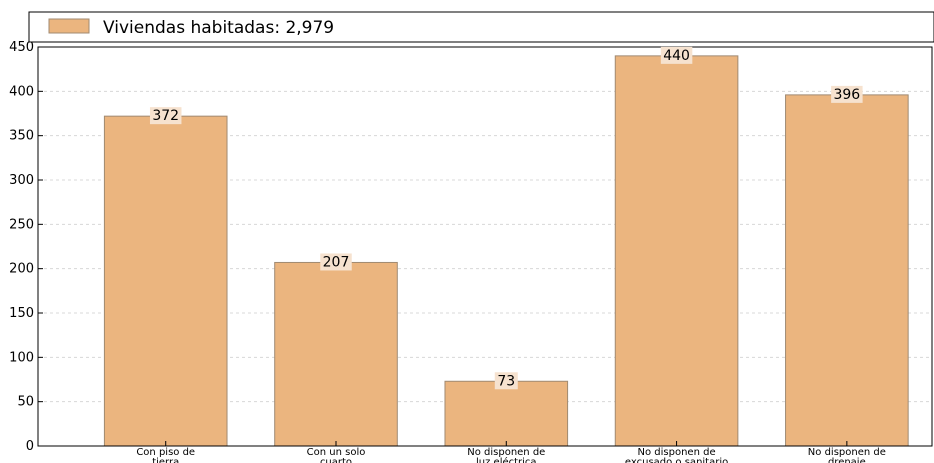 This screenshot has height=463, width=934. Describe the element at coordinates (165, 452) in the screenshot. I see `x-tick-label: Con piso de` at that location.